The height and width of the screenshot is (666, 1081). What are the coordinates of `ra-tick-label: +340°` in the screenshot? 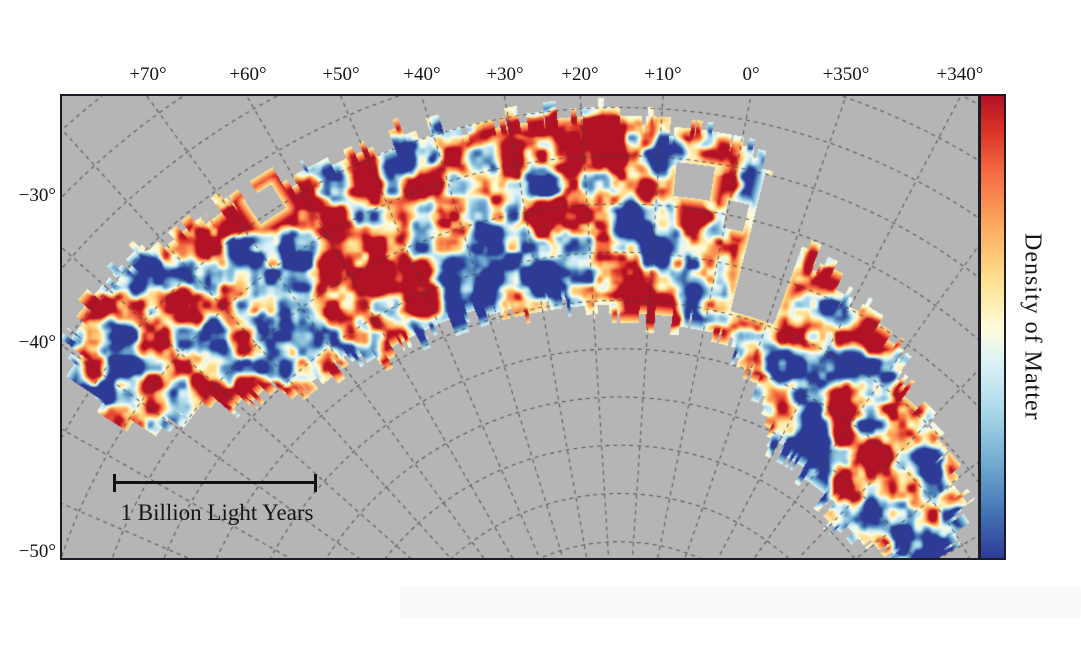 It's located at (960, 74).